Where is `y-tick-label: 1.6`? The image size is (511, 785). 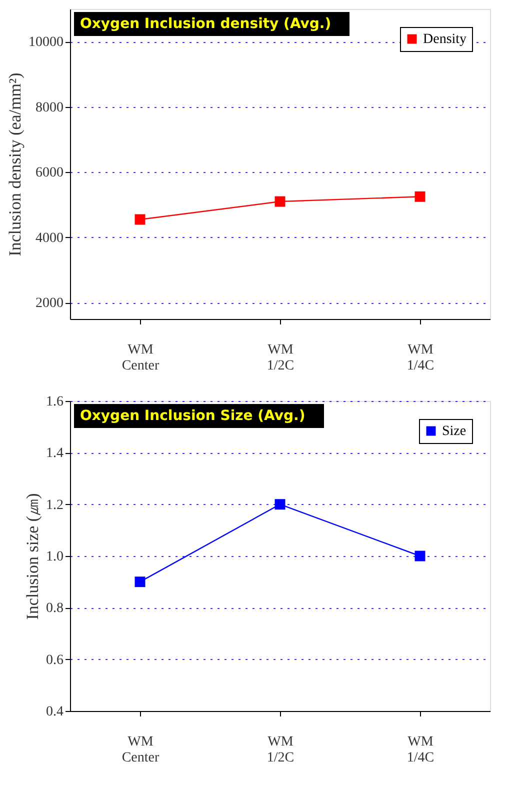 y-tick-label: 1.6 is located at coordinates (55, 402).